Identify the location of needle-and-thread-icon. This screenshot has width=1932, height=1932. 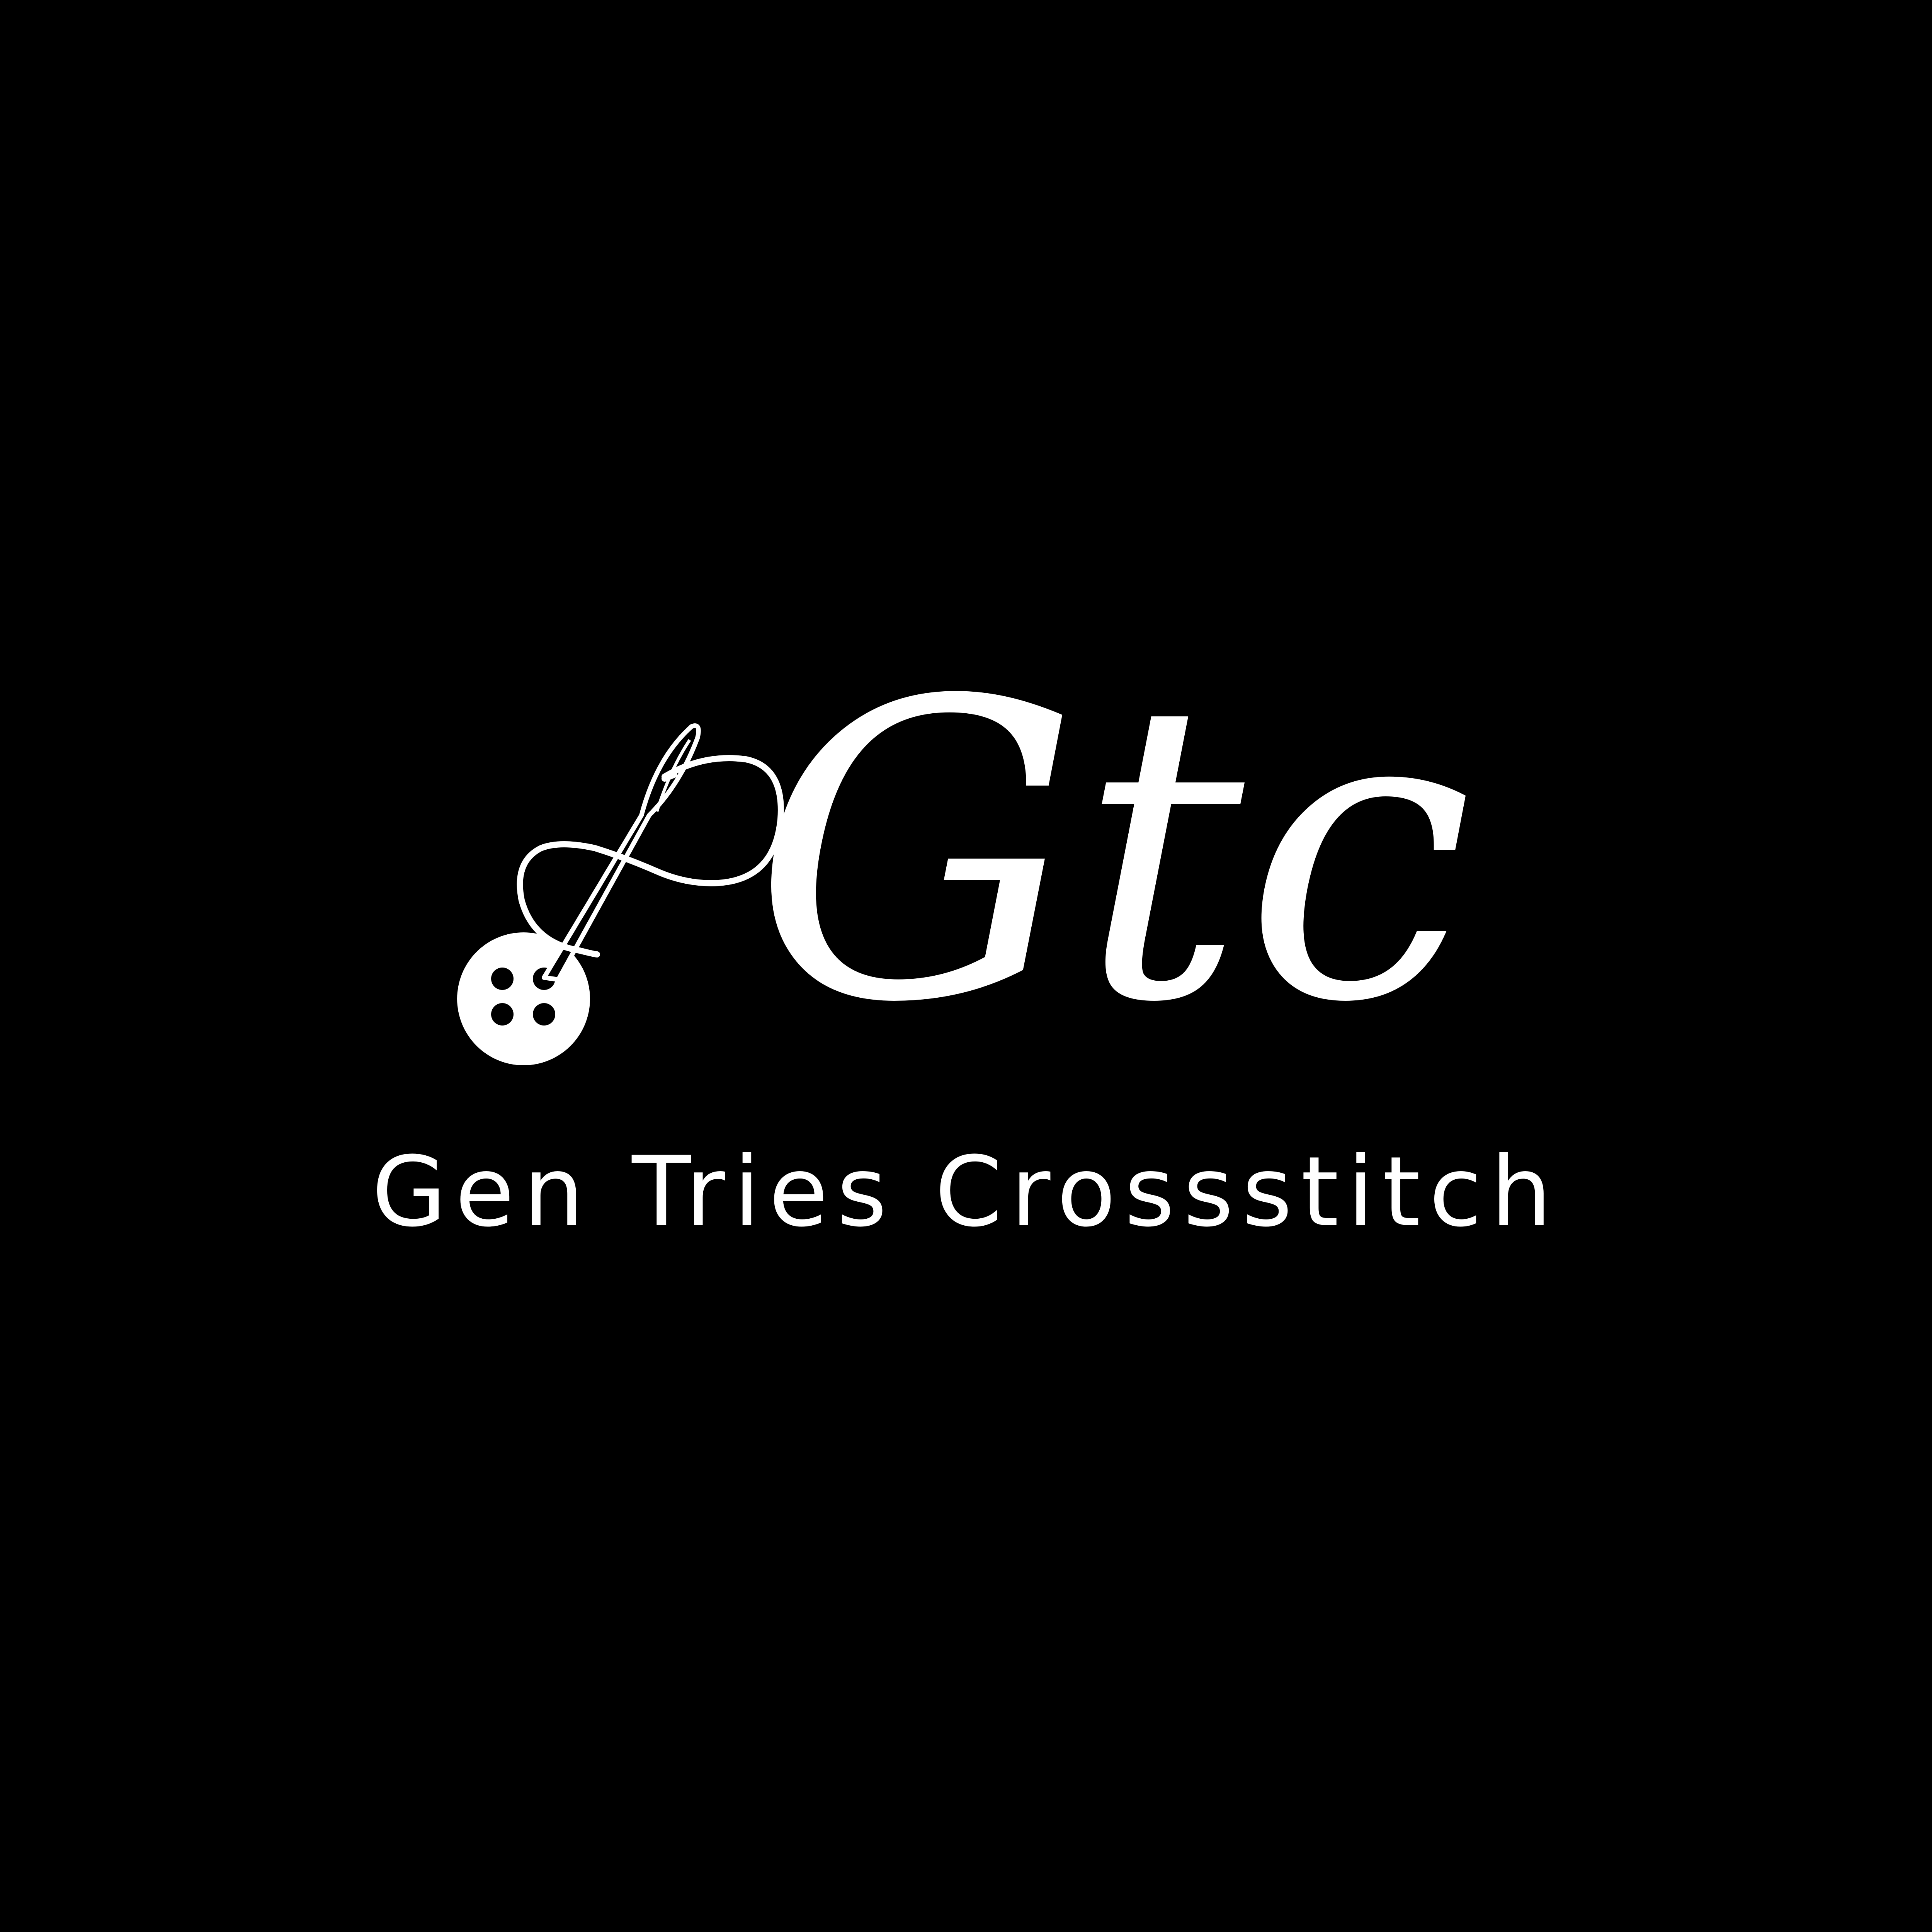
(620, 894).